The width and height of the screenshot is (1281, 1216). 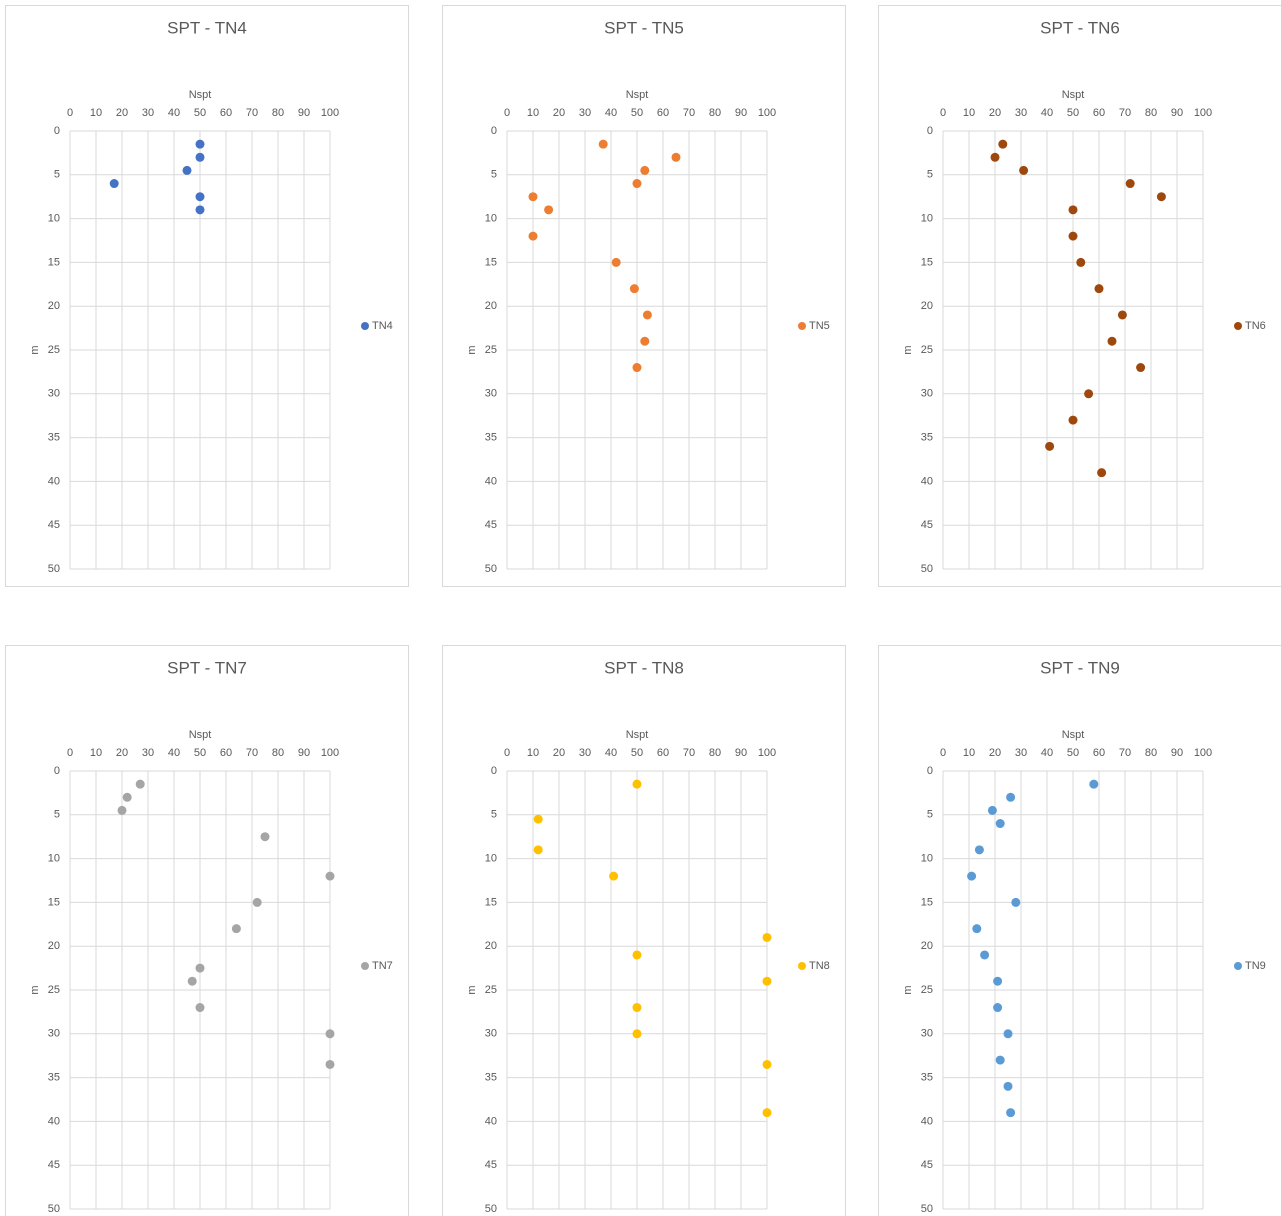 What do you see at coordinates (494, 175) in the screenshot?
I see `y-tick-label: 5` at bounding box center [494, 175].